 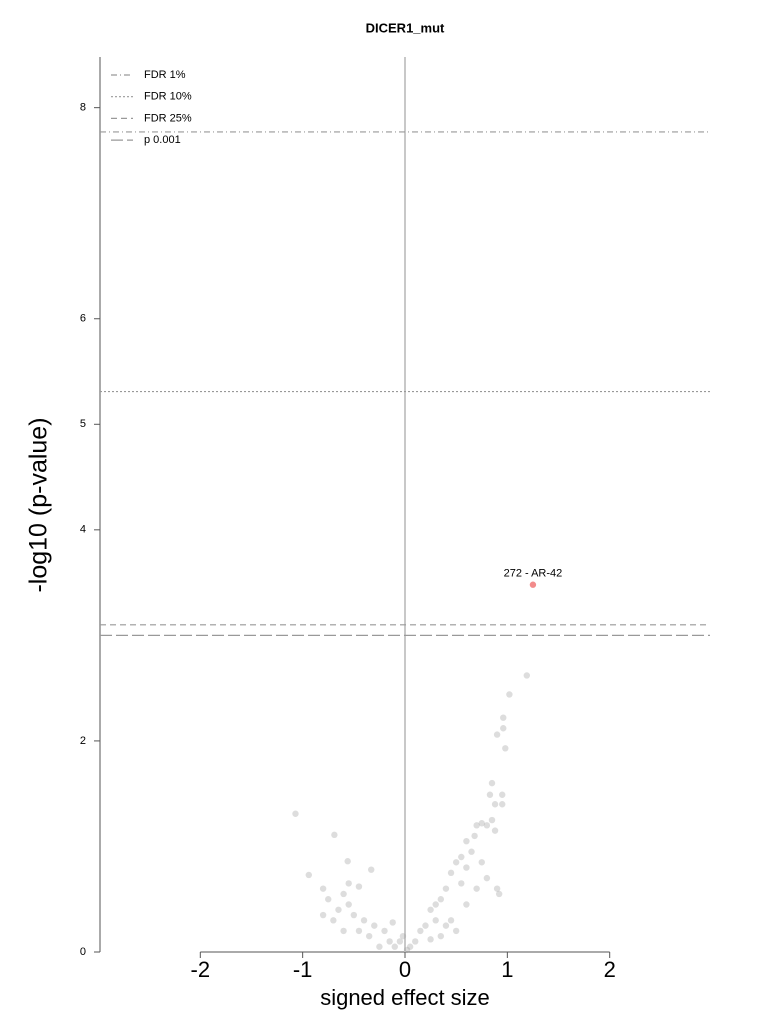 I want to click on y-tick-label: 0, so click(x=83, y=952).